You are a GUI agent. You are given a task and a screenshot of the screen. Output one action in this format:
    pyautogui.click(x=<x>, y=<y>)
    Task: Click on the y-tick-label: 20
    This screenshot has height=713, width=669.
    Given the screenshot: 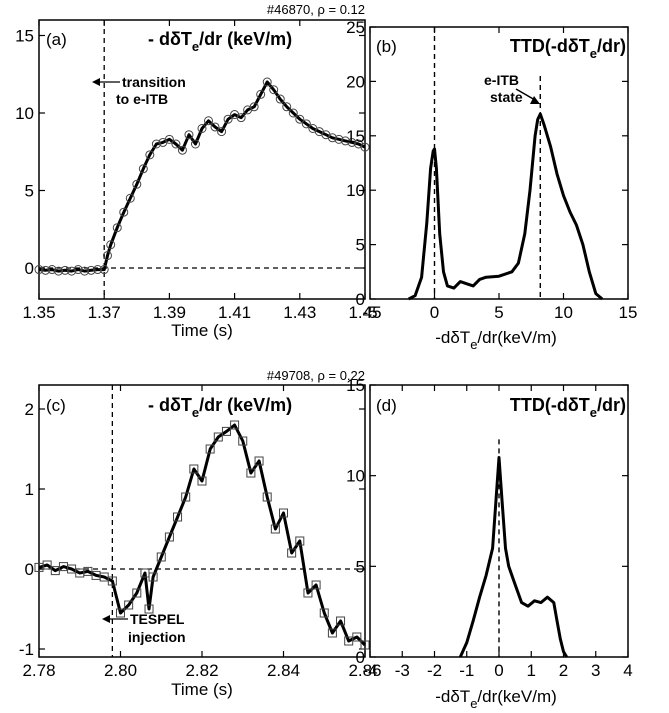 What is the action you would take?
    pyautogui.click(x=355, y=81)
    